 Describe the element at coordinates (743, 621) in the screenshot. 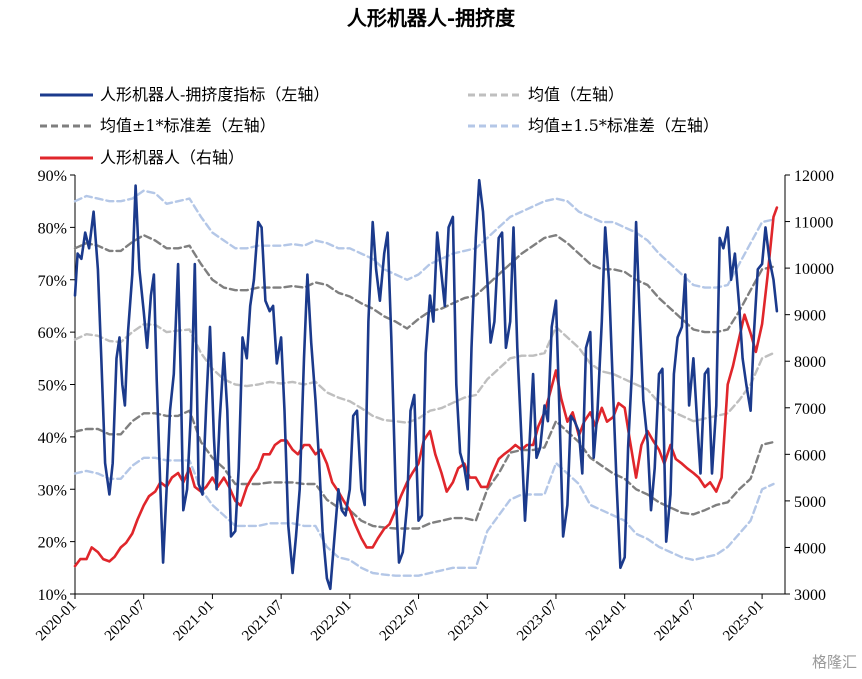

I see `x-tick-label: 2025-01` at that location.